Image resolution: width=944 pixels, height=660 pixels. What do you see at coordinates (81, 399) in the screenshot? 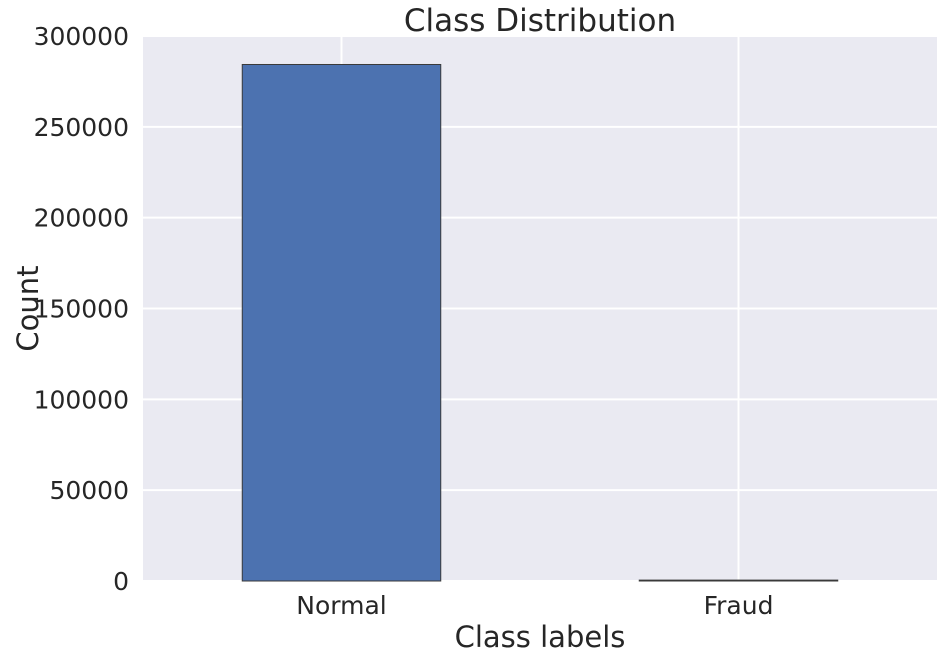
I see `y-tick-label: 100000` at bounding box center [81, 399].